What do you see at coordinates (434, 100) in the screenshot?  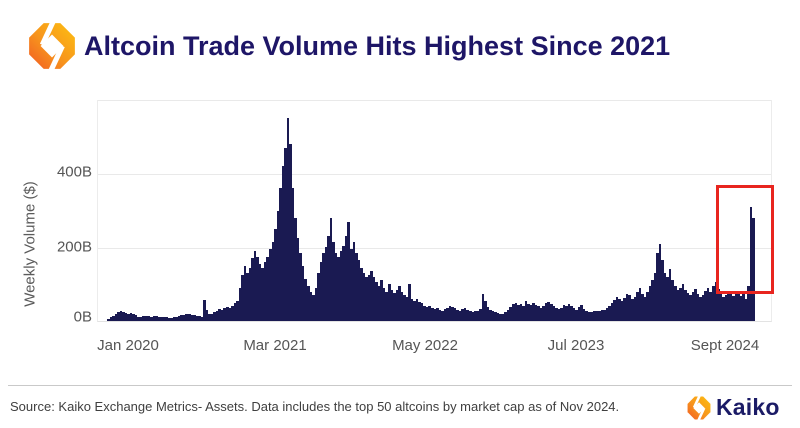 I see `gridline-600b` at bounding box center [434, 100].